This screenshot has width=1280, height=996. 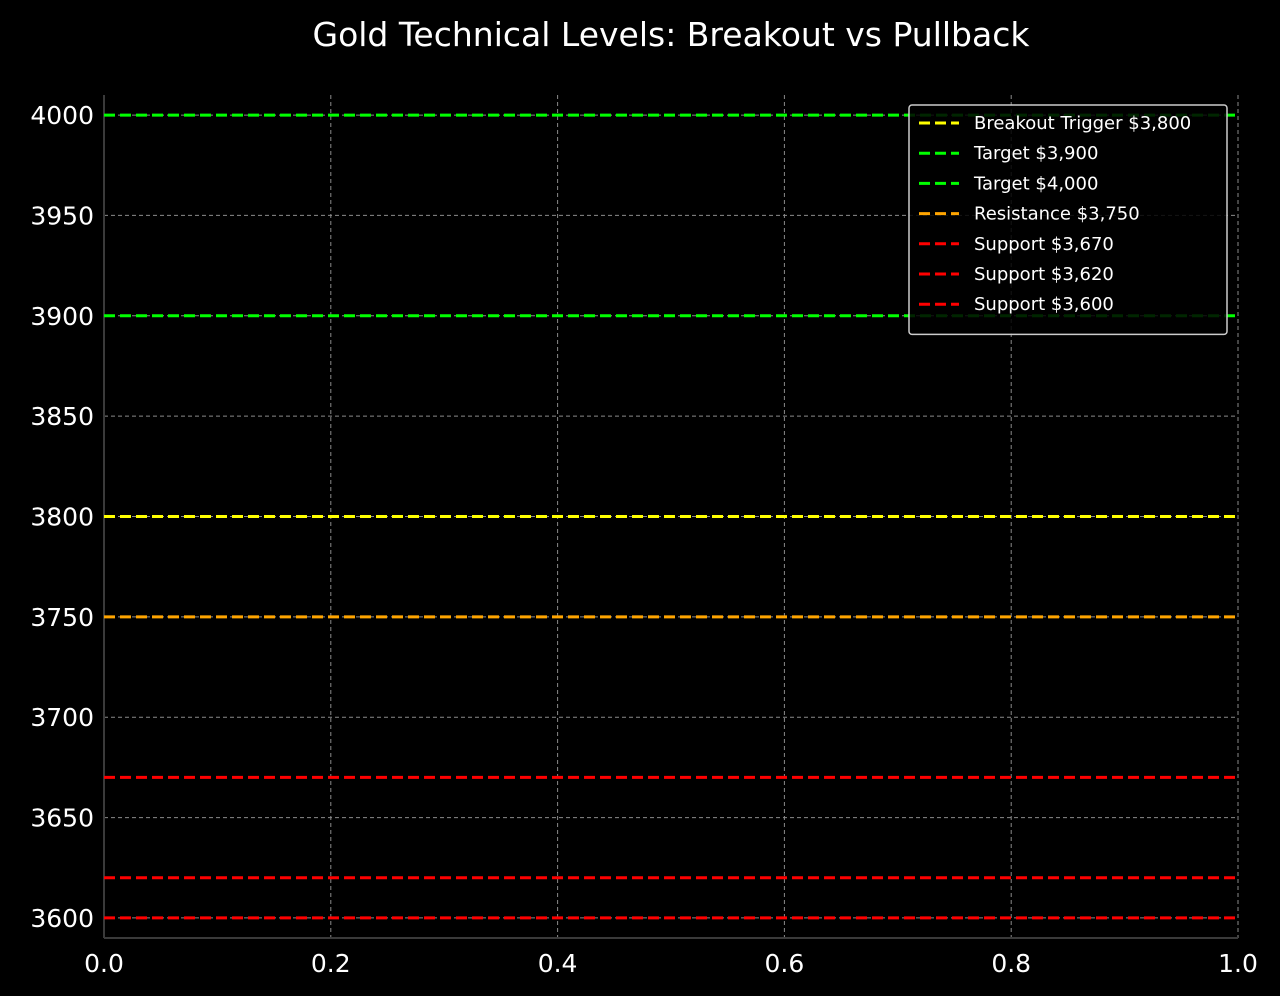 I want to click on x-tick-label-3: 0.6, so click(x=785, y=963).